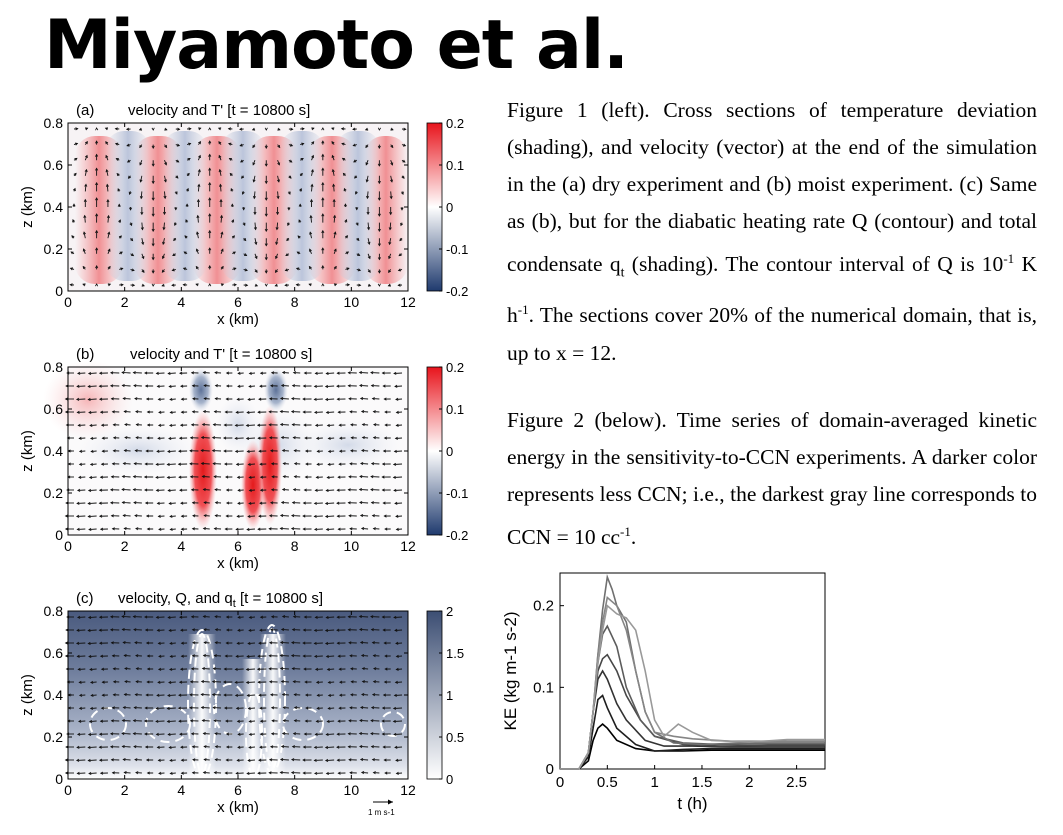 The image size is (1063, 835). I want to click on panel-label: (b), so click(85, 354).